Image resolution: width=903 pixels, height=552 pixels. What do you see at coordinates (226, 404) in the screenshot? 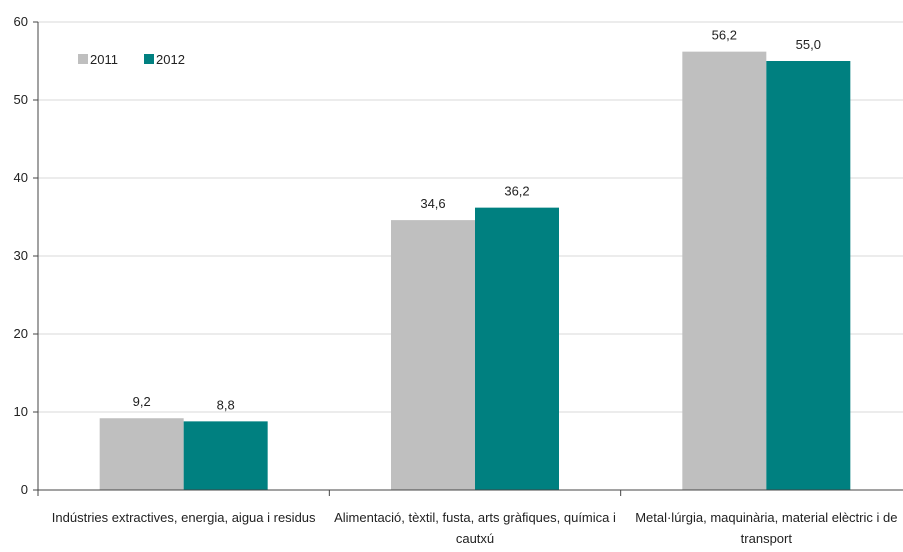
I see `data-label: 8,8` at bounding box center [226, 404].